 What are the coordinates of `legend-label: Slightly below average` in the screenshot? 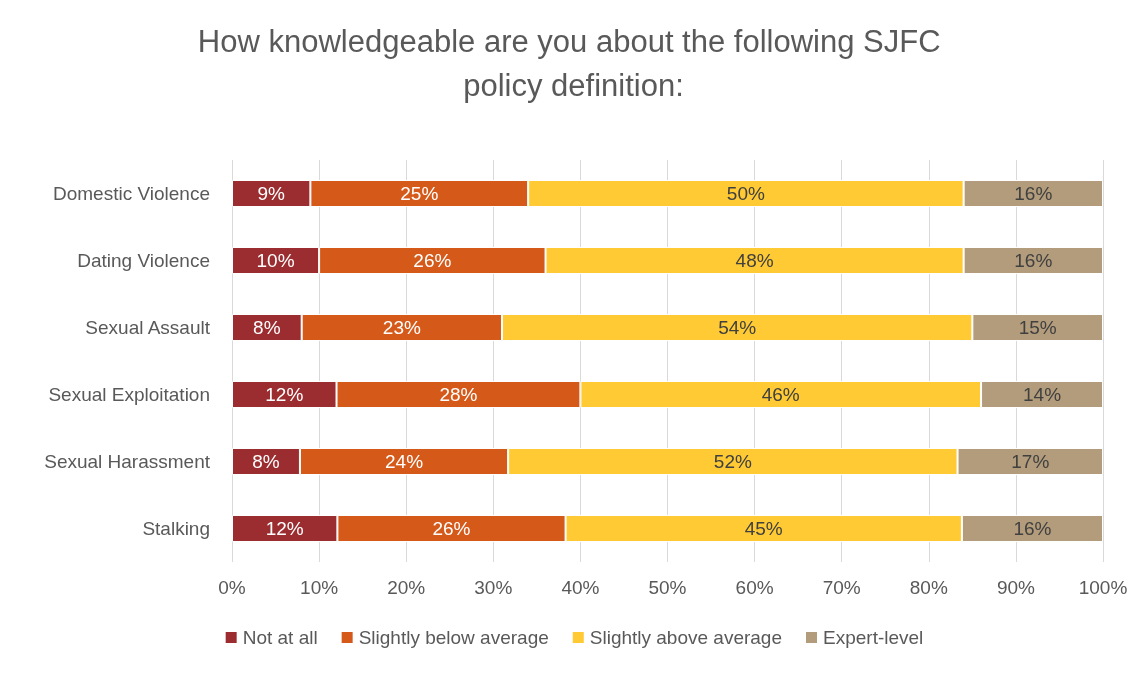 It's located at (453, 637).